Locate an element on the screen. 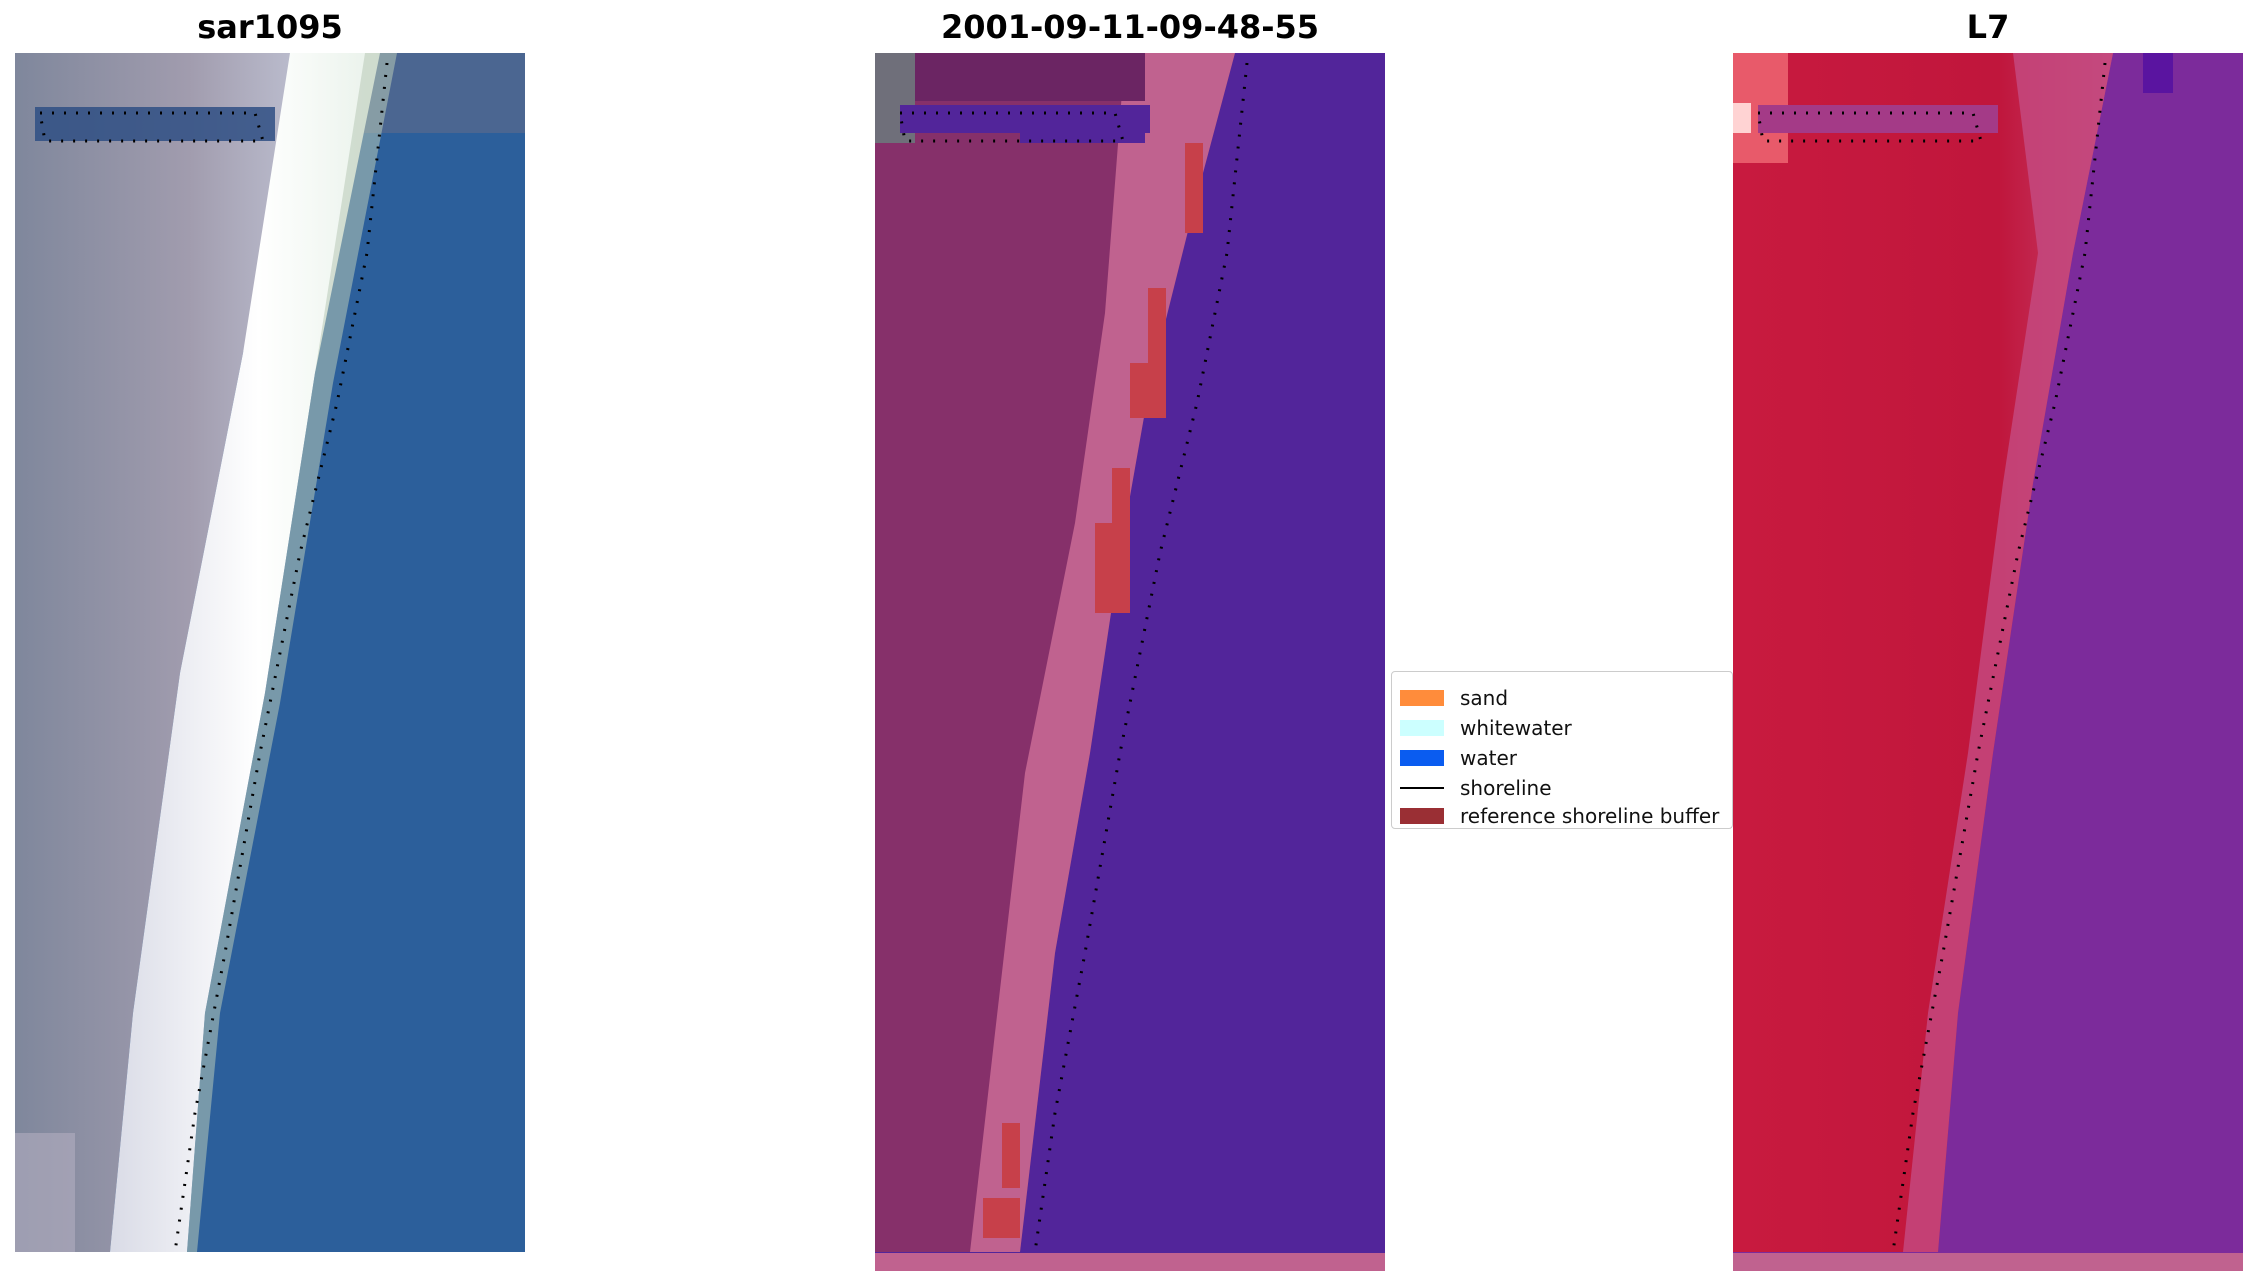  buffer-swatch is located at coordinates (1422, 816).